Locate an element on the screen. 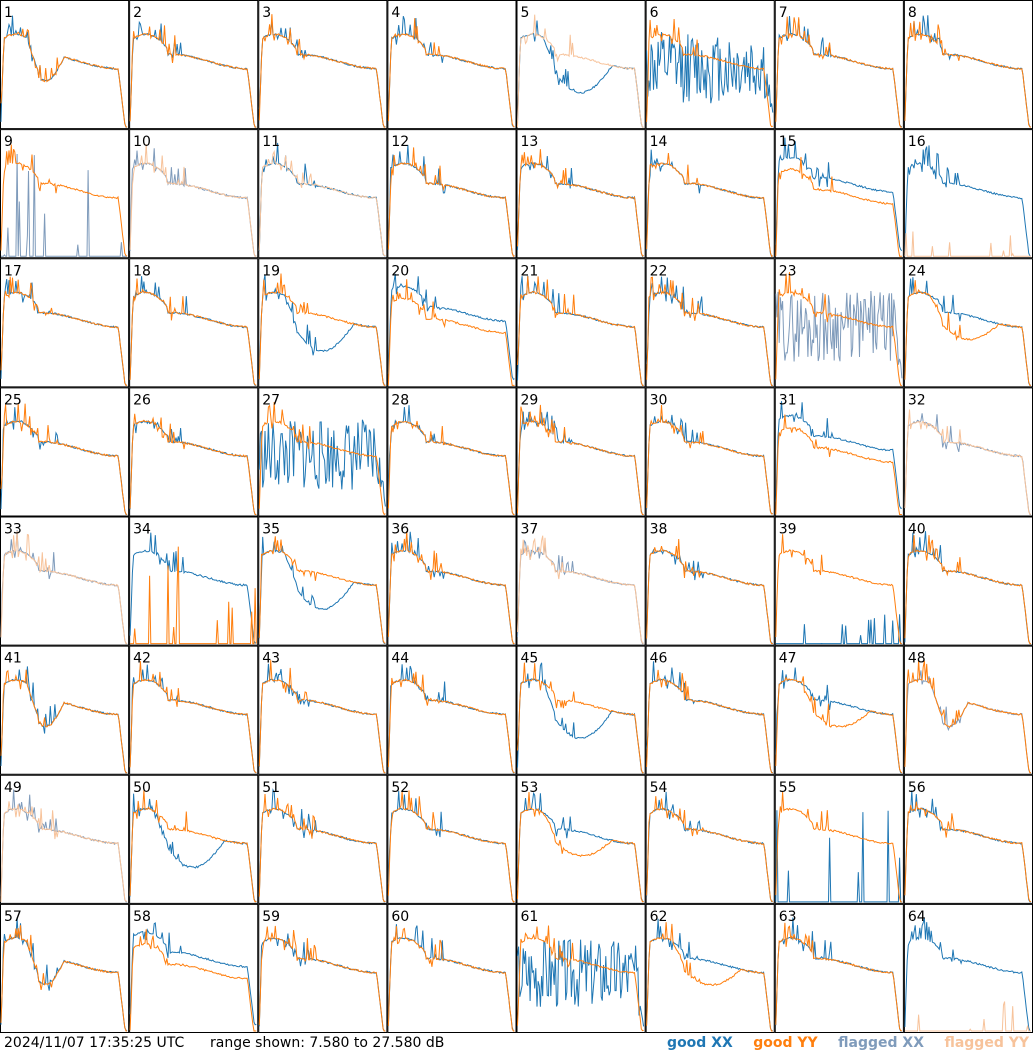 The image size is (1033, 1053). panel-label: 7 is located at coordinates (783, 13).